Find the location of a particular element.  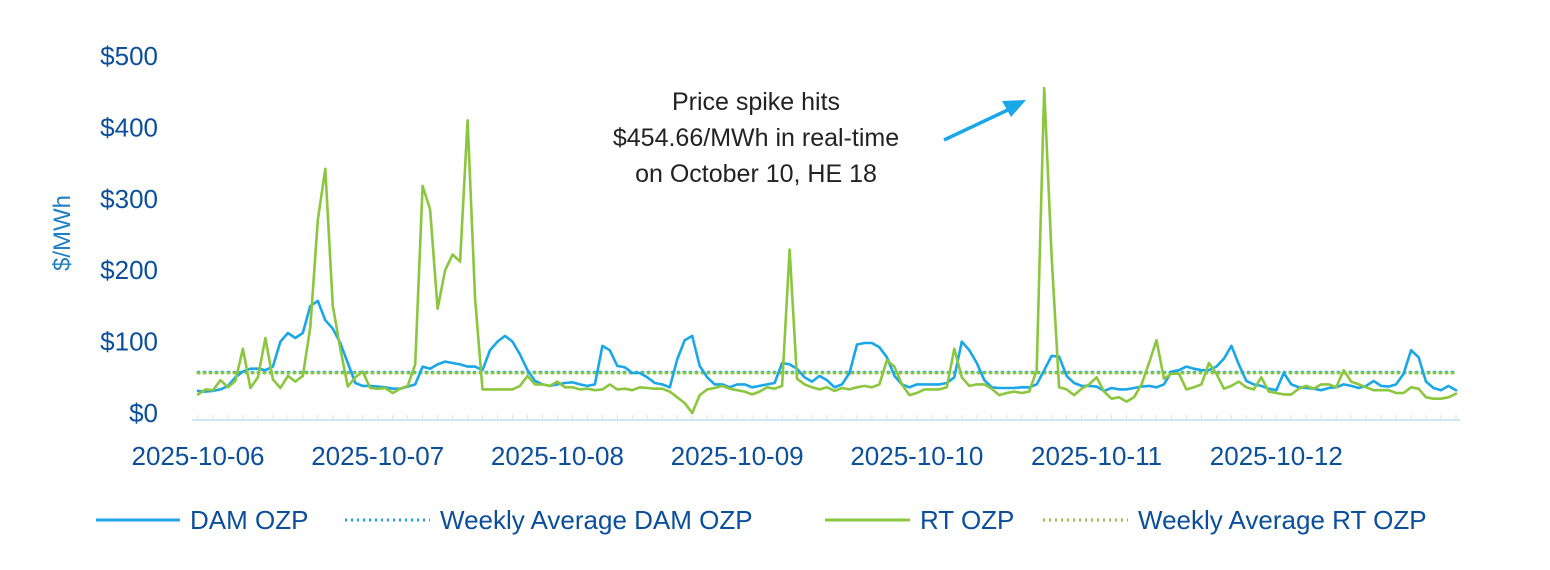

y-tick-label: $100 is located at coordinates (129, 342).